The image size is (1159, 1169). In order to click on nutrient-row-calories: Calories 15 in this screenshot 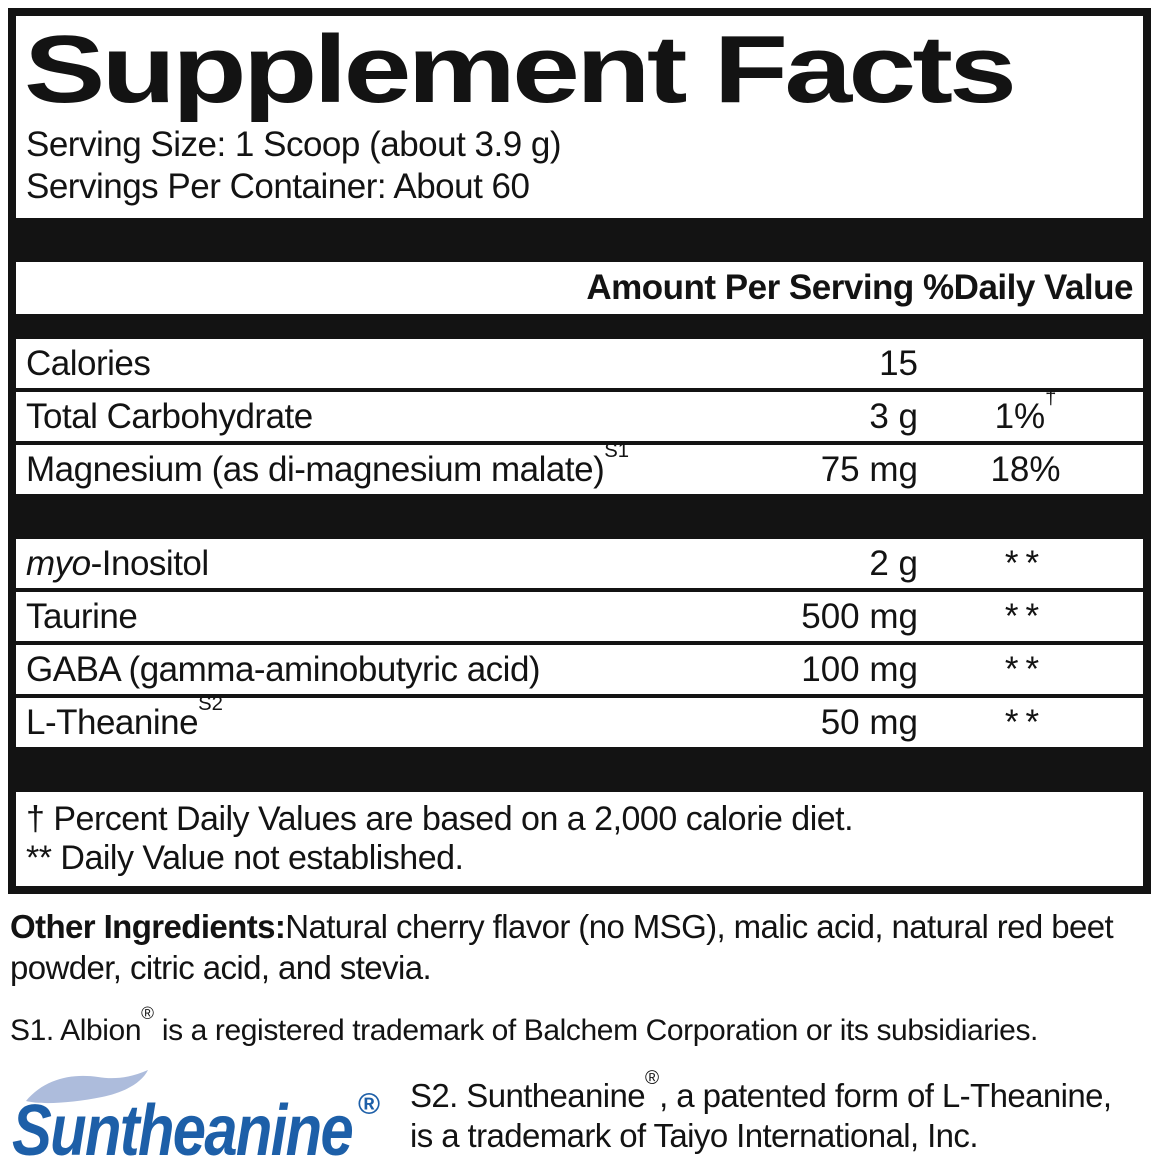, I will do `click(579, 363)`.